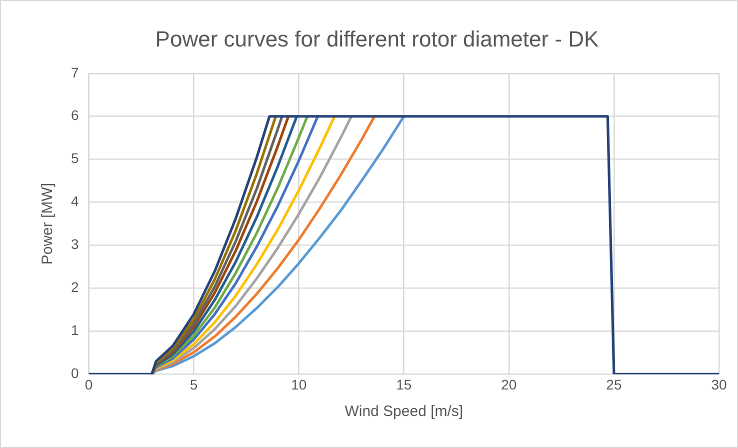 This screenshot has height=448, width=738. I want to click on chart-title: Power curves for different rotor diameter - DK, so click(377, 39).